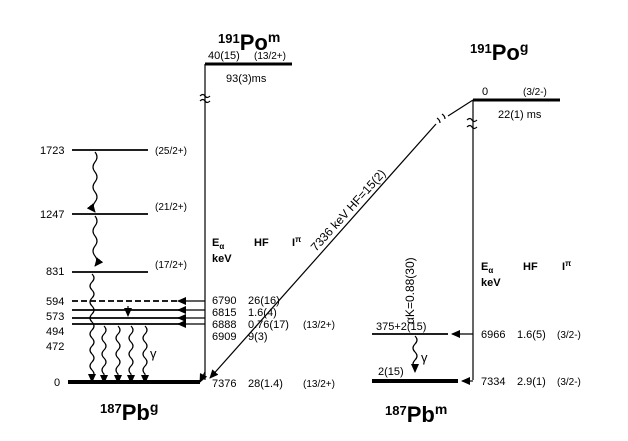 This screenshot has height=441, width=628. What do you see at coordinates (262, 313) in the screenshot?
I see `alpha-left-row-1-hf: 1.6(4)` at bounding box center [262, 313].